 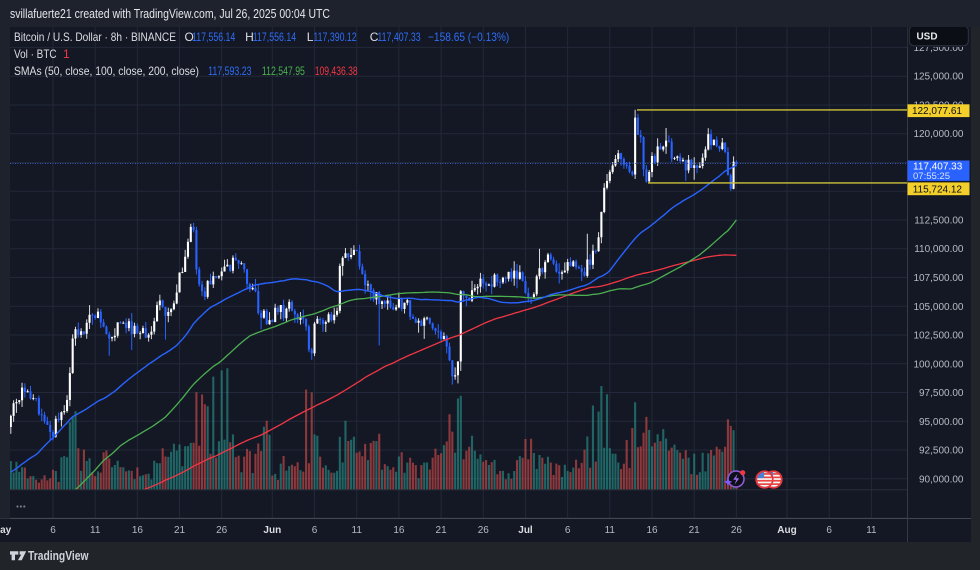 What do you see at coordinates (335, 37) in the screenshot?
I see `svg-text: 117,390.12` at bounding box center [335, 37].